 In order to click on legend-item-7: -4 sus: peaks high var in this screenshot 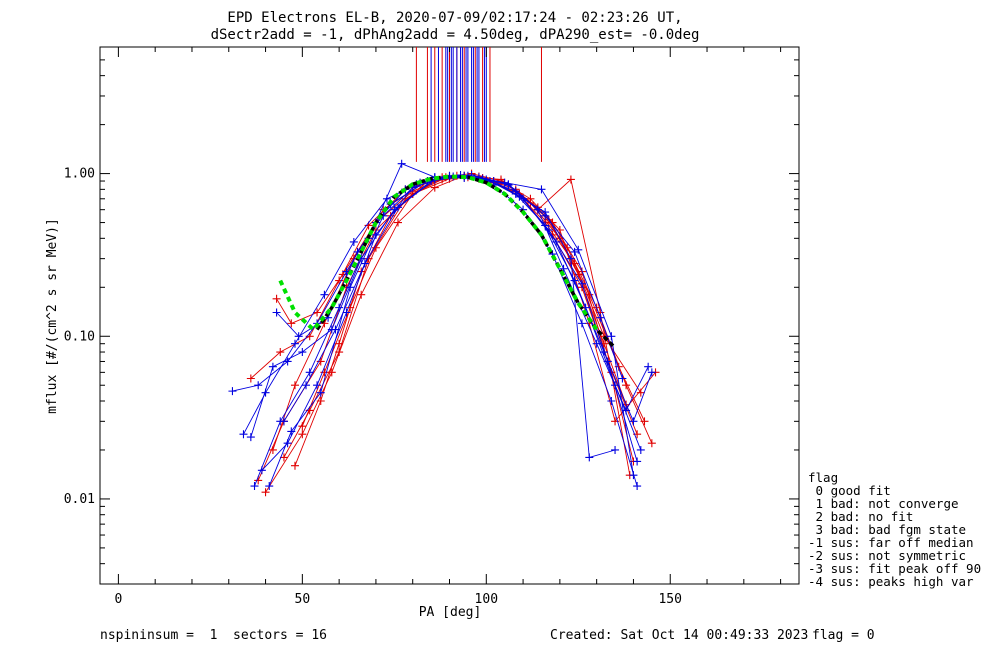, I will do `click(891, 581)`.